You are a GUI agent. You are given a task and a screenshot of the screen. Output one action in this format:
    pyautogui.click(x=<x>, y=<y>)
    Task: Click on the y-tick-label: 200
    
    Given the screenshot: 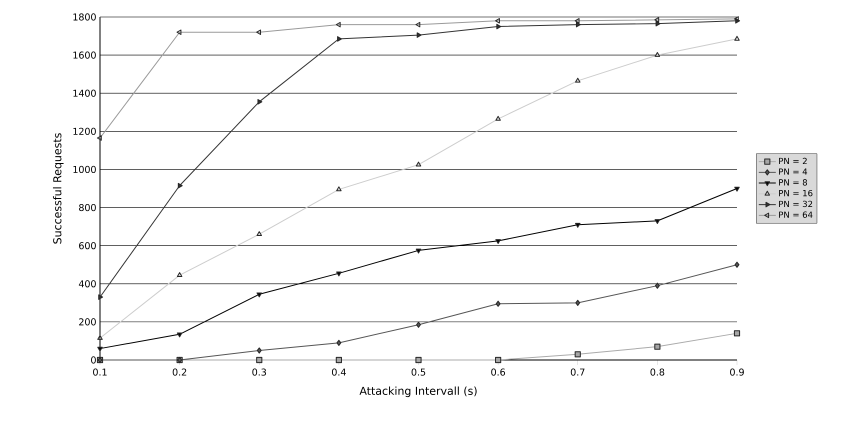 What is the action you would take?
    pyautogui.click(x=87, y=322)
    